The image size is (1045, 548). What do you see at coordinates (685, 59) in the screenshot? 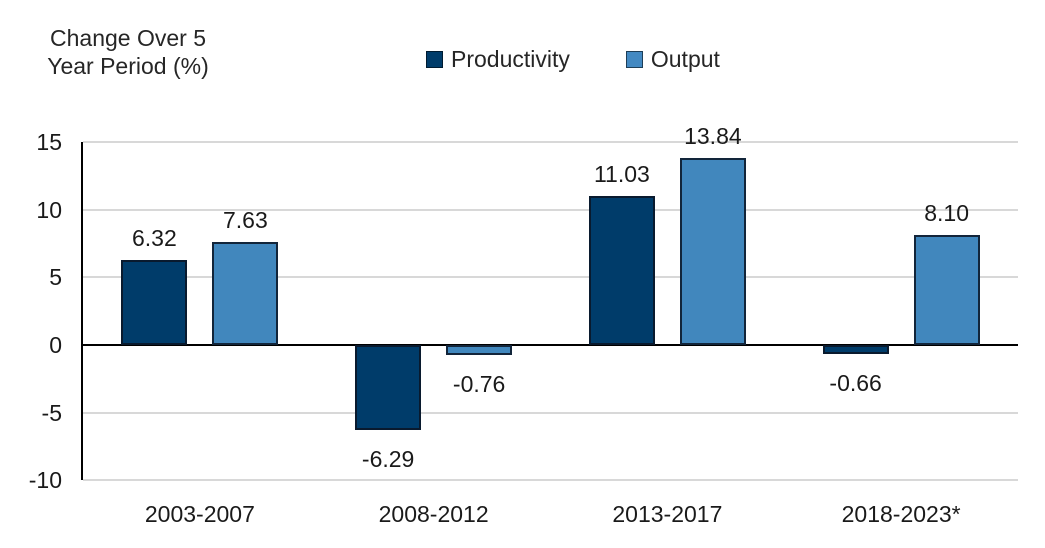
I see `legend-label: Output` at bounding box center [685, 59].